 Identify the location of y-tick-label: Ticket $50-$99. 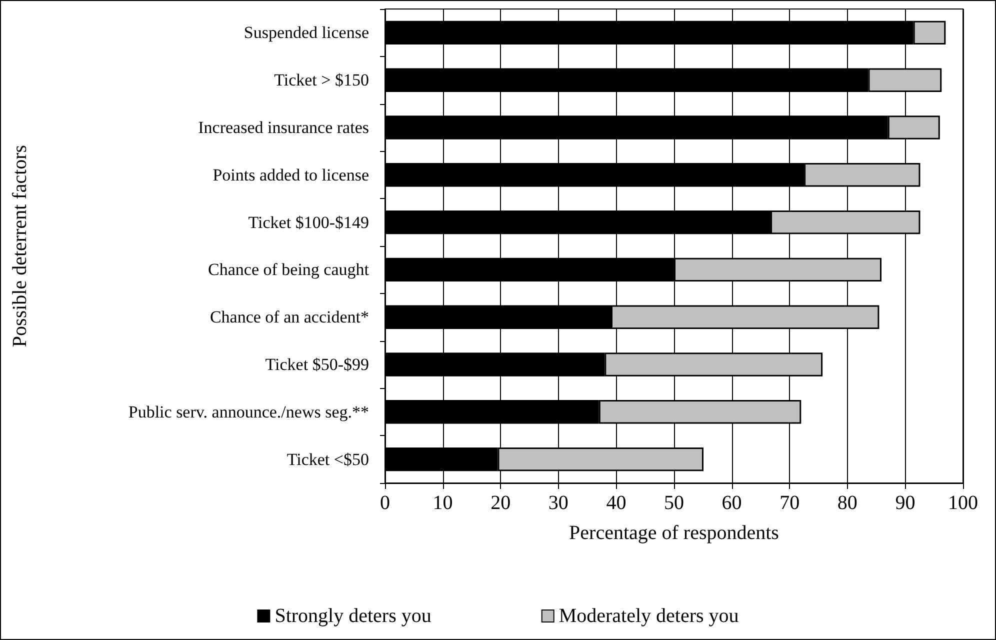
(317, 364).